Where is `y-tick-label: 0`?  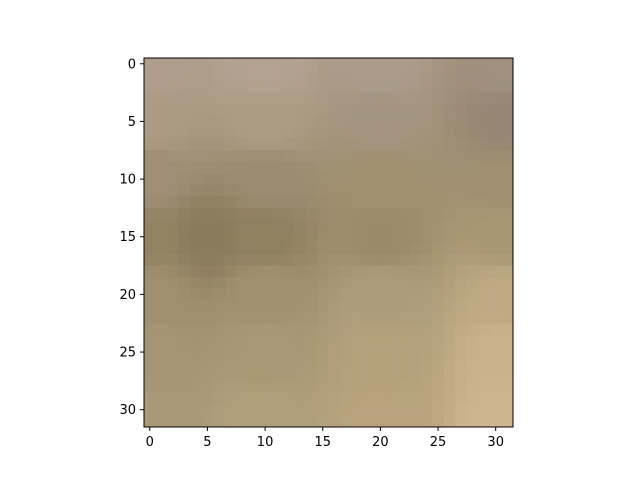
y-tick-label: 0 is located at coordinates (132, 64).